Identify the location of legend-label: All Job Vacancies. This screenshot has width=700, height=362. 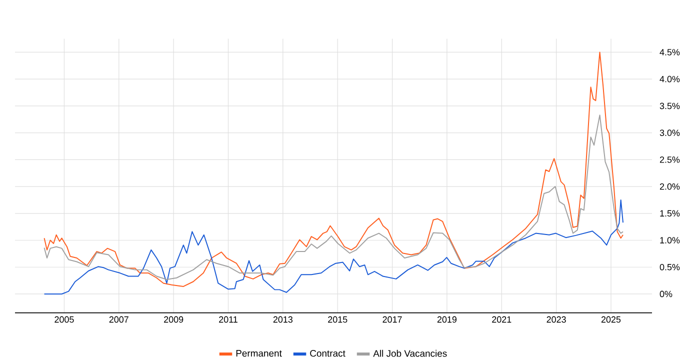
(410, 353).